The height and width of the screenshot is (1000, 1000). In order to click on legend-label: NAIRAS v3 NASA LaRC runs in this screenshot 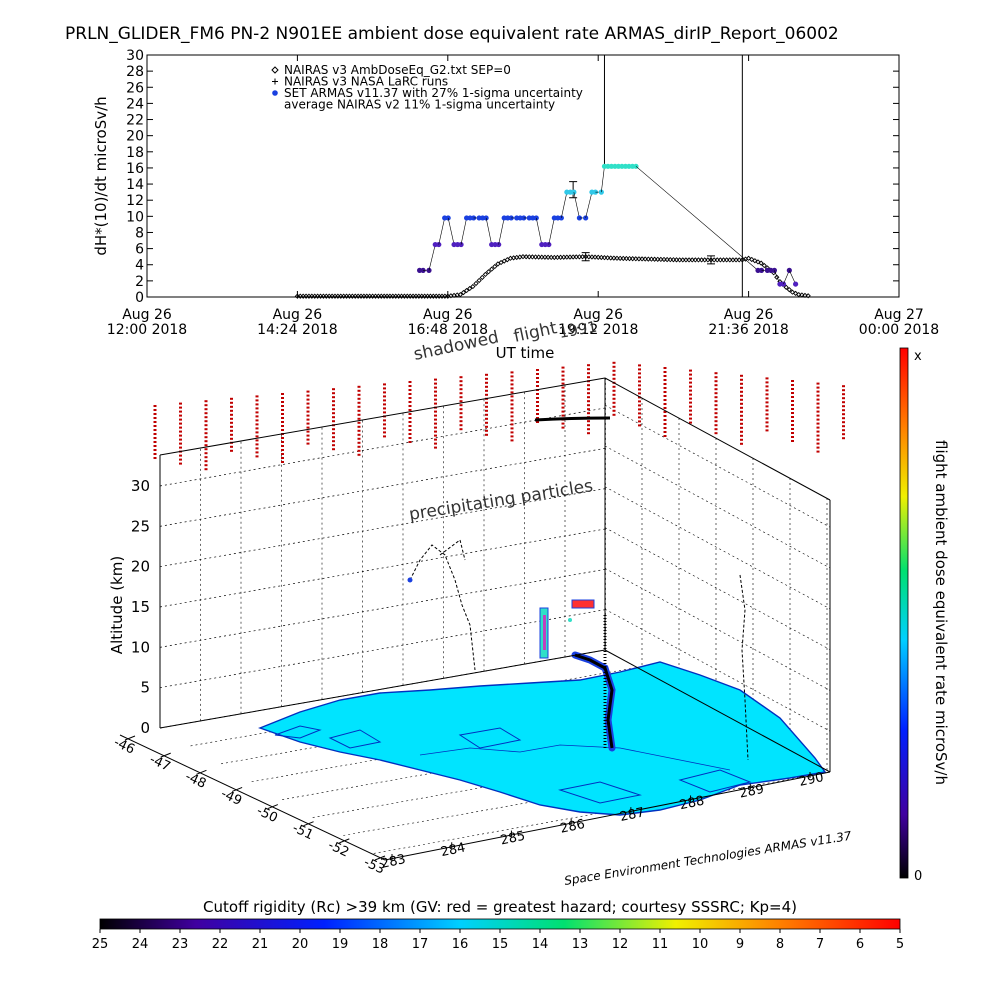, I will do `click(366, 82)`.